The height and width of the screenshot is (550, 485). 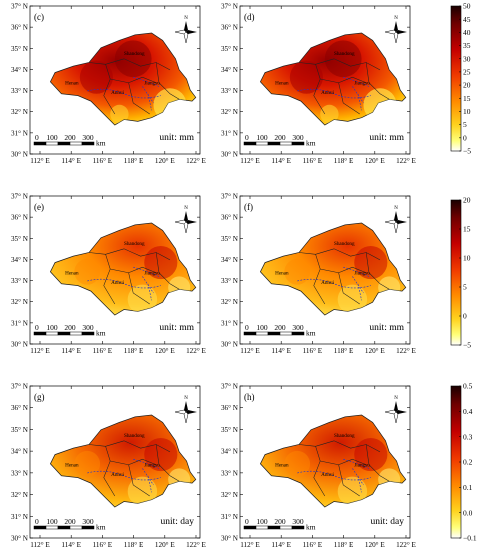 What do you see at coordinates (465, 316) in the screenshot?
I see `colorbar-tick-label: 0` at bounding box center [465, 316].